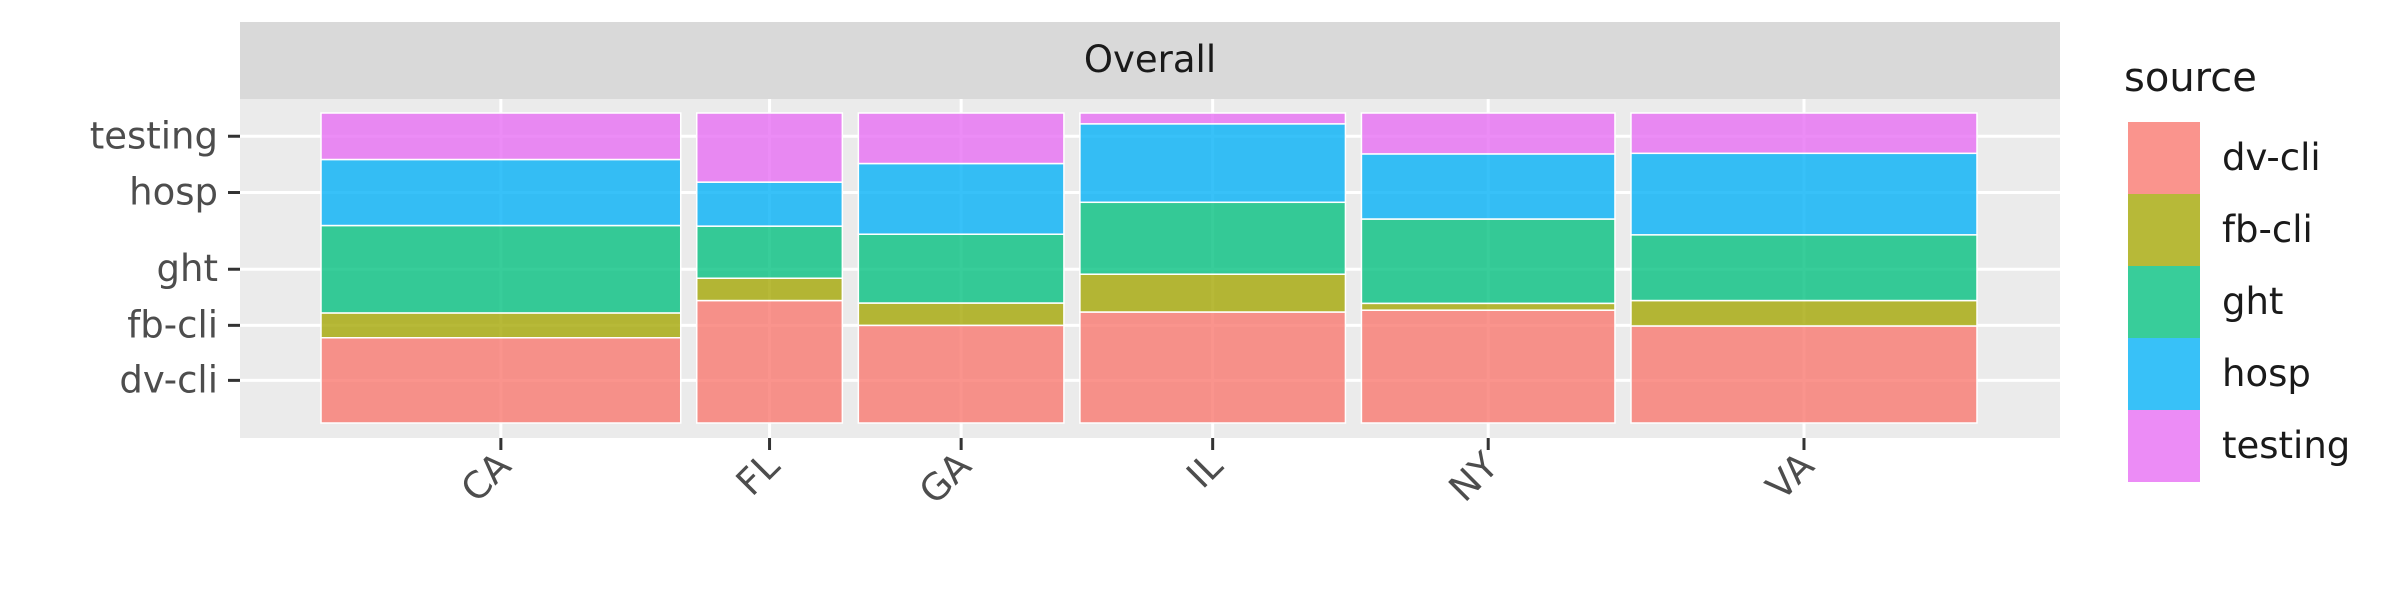 The width and height of the screenshot is (2400, 600). I want to click on tile-ga-testing, so click(961, 138).